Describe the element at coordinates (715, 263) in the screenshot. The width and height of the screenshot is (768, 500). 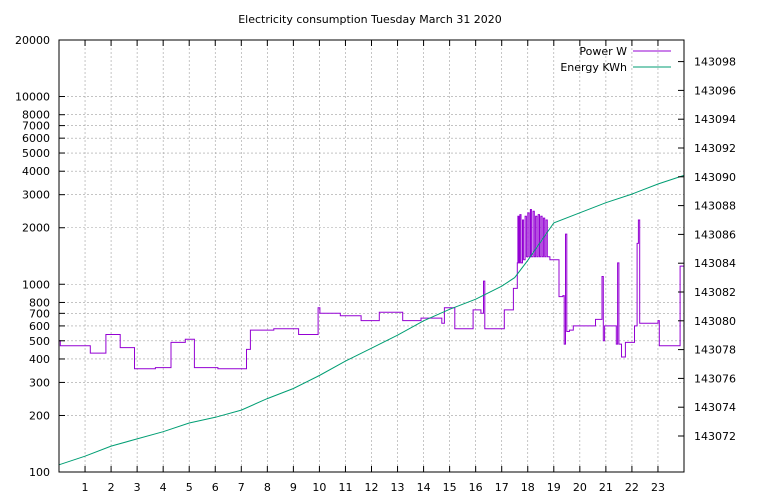
I see `y-right-tick-label: 143084` at that location.